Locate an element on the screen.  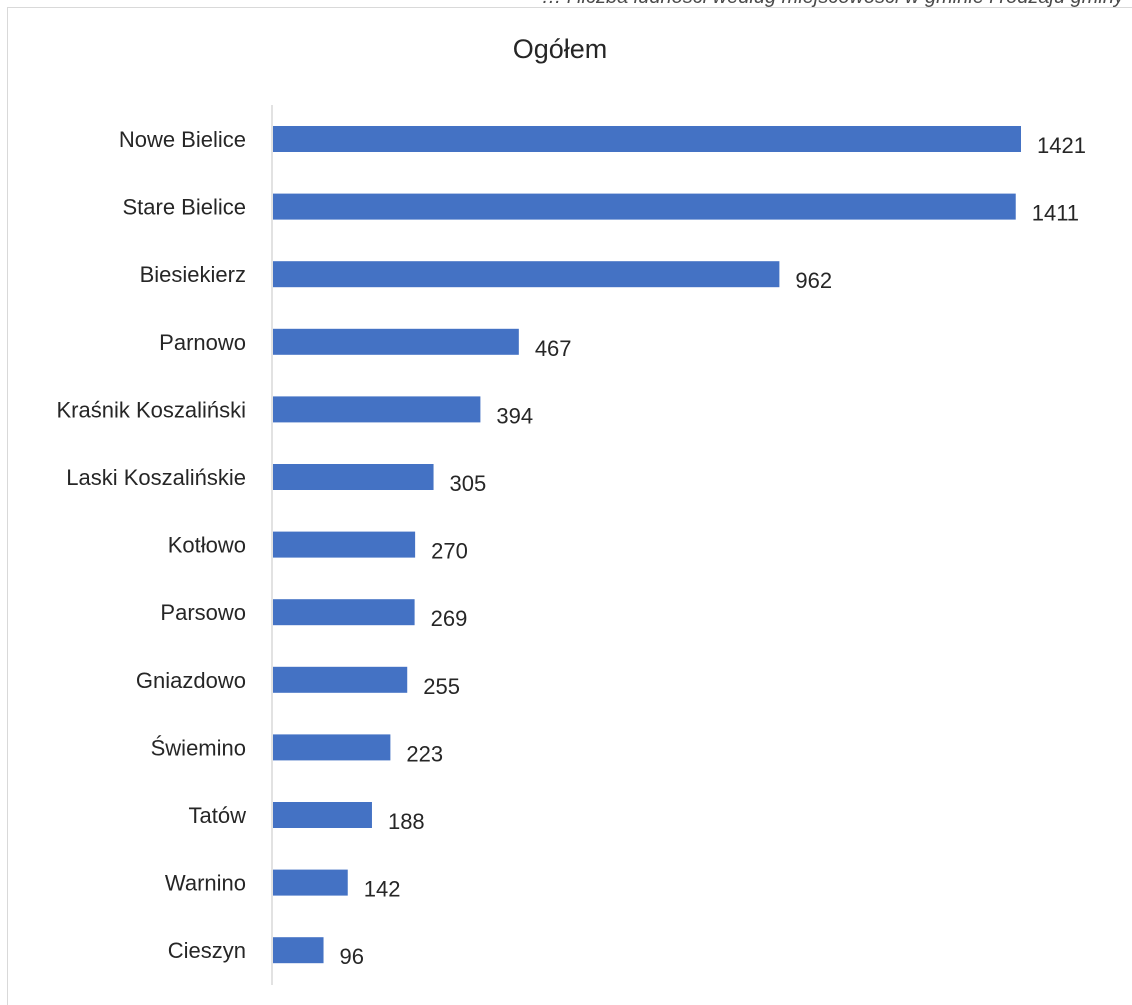
category-label: Tatów is located at coordinates (218, 815).